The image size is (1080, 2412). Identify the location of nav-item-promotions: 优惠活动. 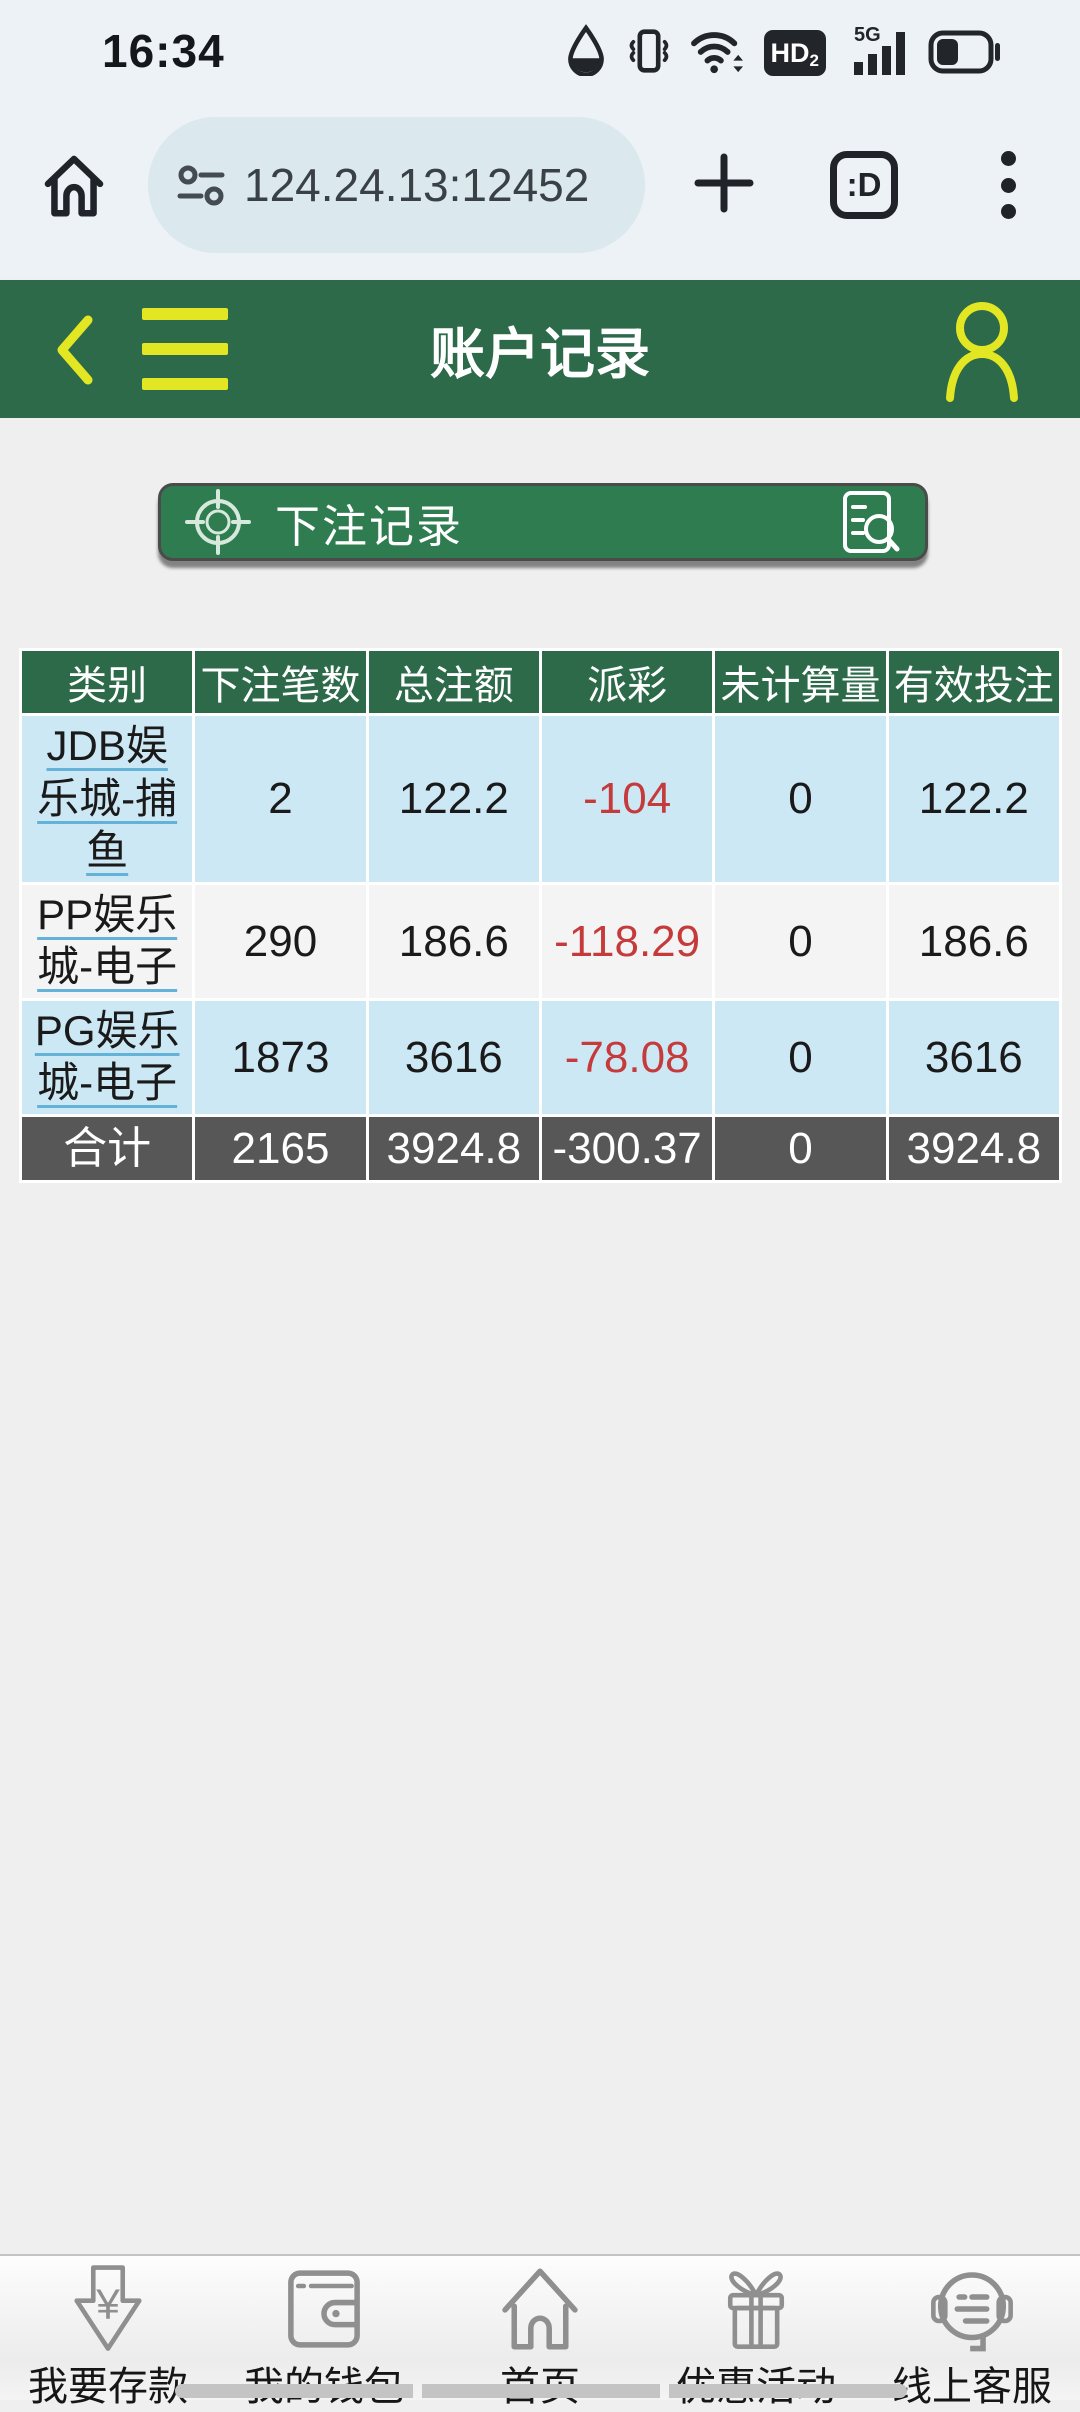
(756, 2332).